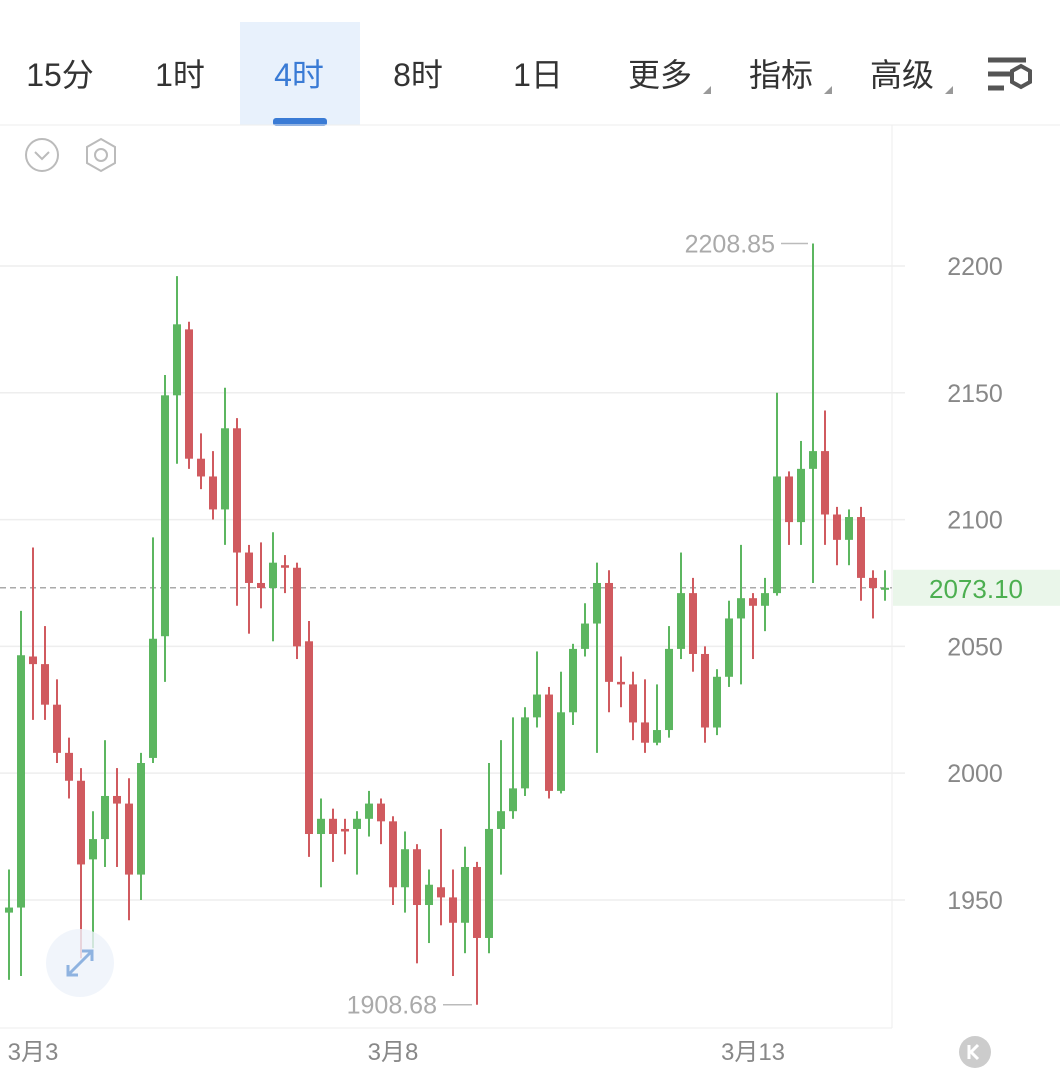 This screenshot has width=1060, height=1073. I want to click on tab: 15分, so click(60, 75).